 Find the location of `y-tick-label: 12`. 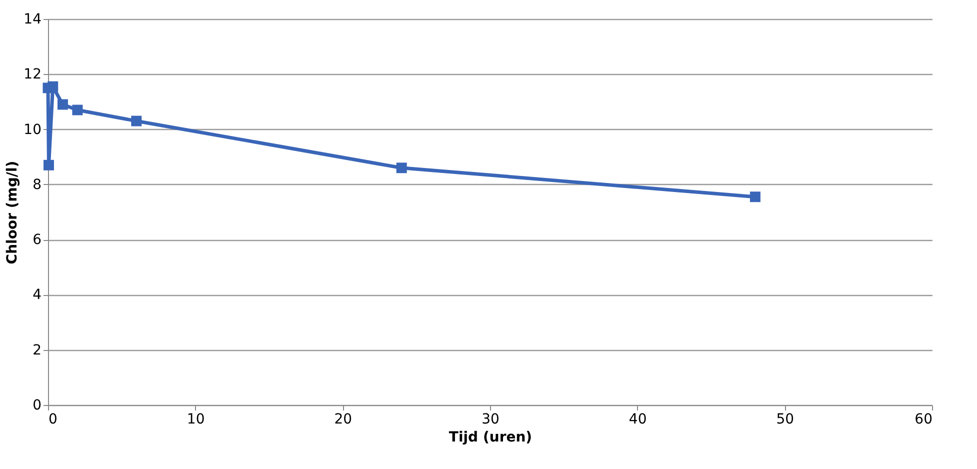

y-tick-label: 12 is located at coordinates (33, 74).